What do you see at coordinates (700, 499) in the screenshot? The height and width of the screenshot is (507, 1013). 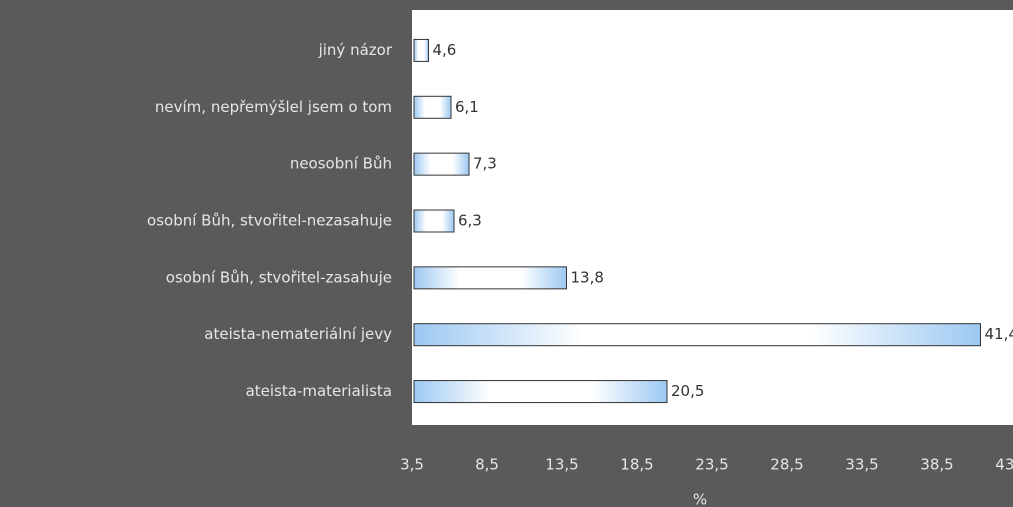 I see `x-axis-label: %` at bounding box center [700, 499].